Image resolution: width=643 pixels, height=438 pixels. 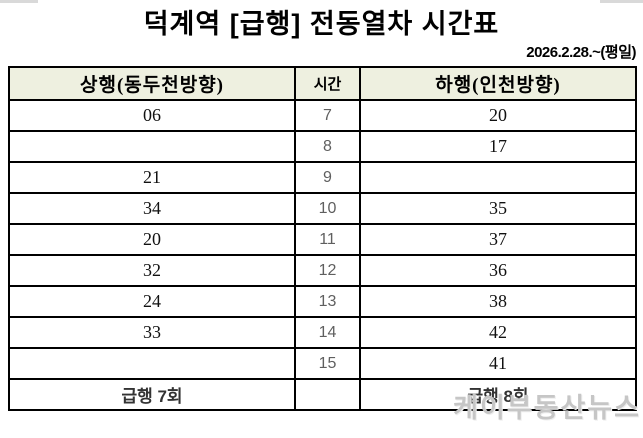 What do you see at coordinates (498, 239) in the screenshot?
I see `down-minute-cell: 37` at bounding box center [498, 239].